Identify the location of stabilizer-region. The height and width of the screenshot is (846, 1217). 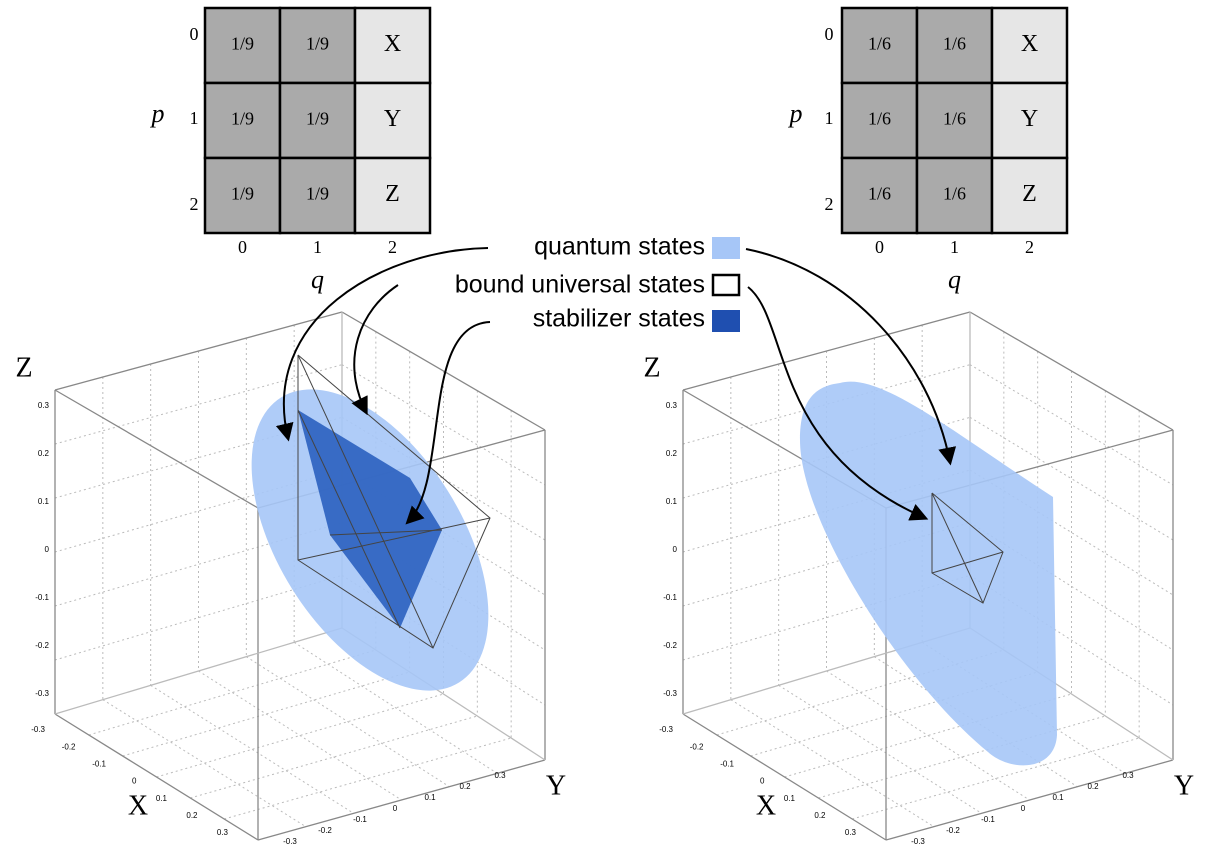
(370, 519).